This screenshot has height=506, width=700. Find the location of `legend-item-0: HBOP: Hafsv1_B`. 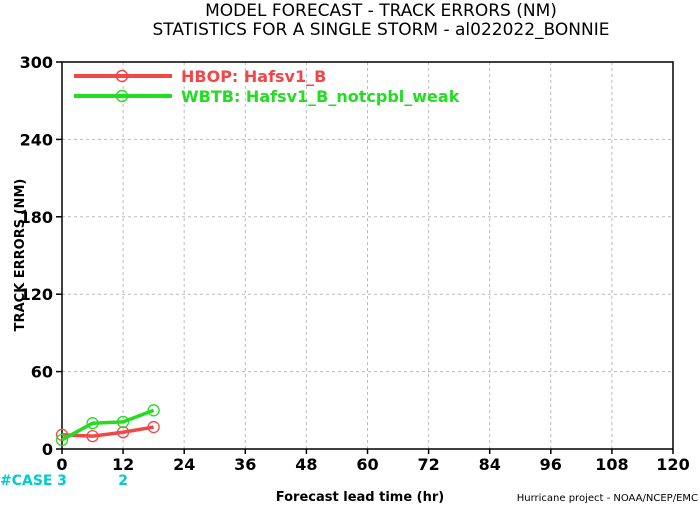

legend-item-0: HBOP: Hafsv1_B is located at coordinates (200, 76).